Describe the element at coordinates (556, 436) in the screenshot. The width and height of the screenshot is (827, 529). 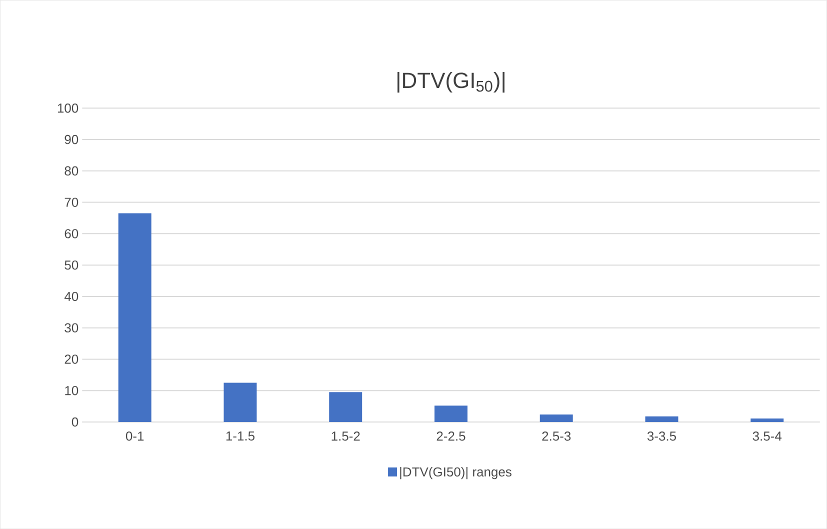
I see `x-tick-label: 2.5-3` at that location.